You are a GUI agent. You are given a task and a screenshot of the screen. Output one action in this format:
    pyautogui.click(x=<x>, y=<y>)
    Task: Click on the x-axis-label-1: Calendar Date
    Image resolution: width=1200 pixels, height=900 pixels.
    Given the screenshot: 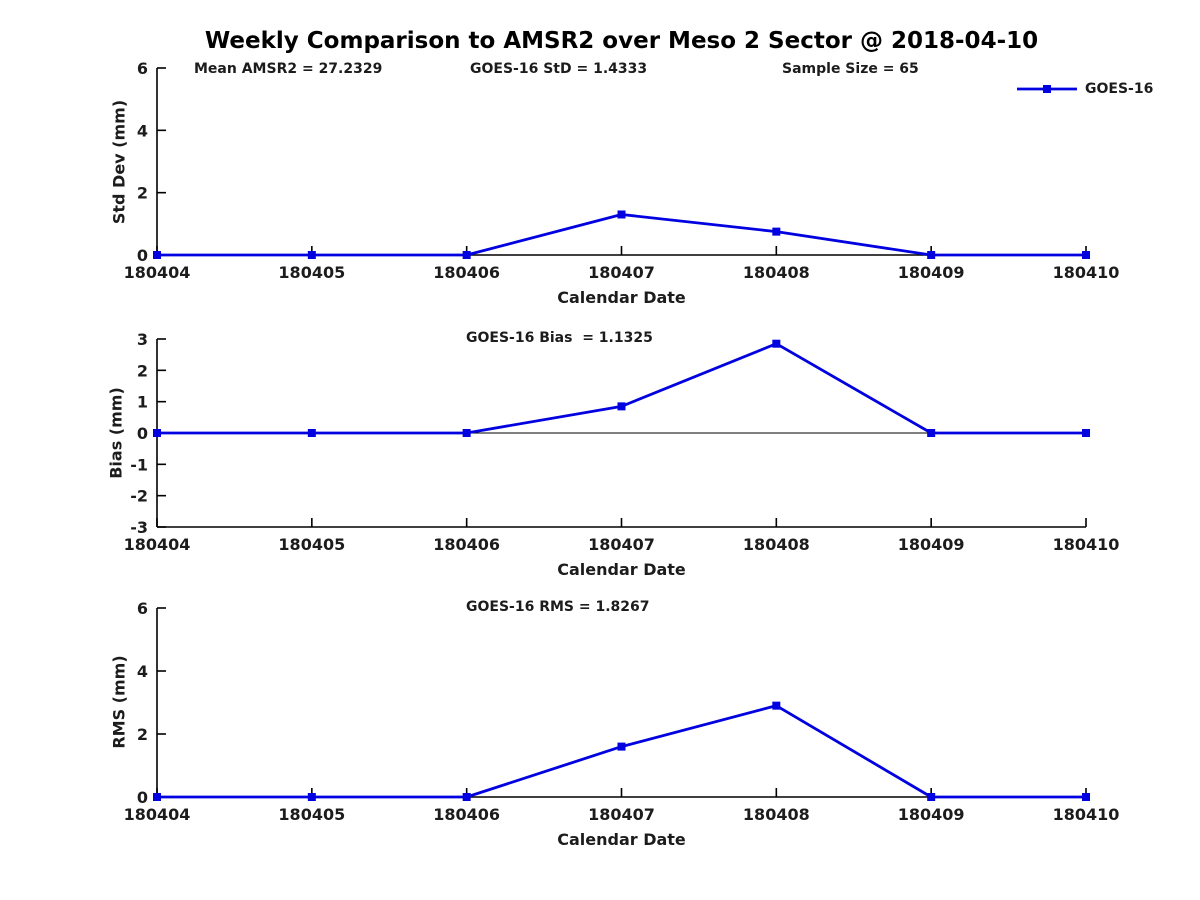 What is the action you would take?
    pyautogui.click(x=621, y=297)
    